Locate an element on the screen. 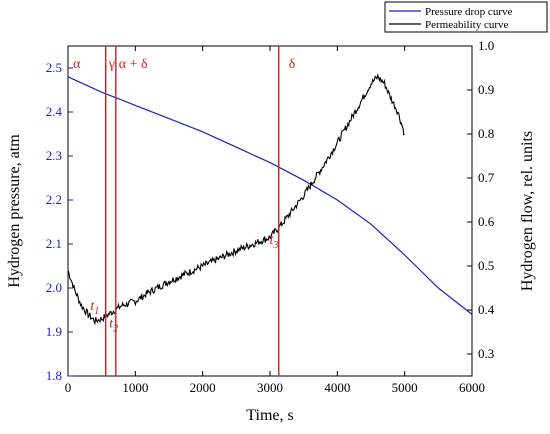  point-label-subscript: 2 is located at coordinates (115, 329).